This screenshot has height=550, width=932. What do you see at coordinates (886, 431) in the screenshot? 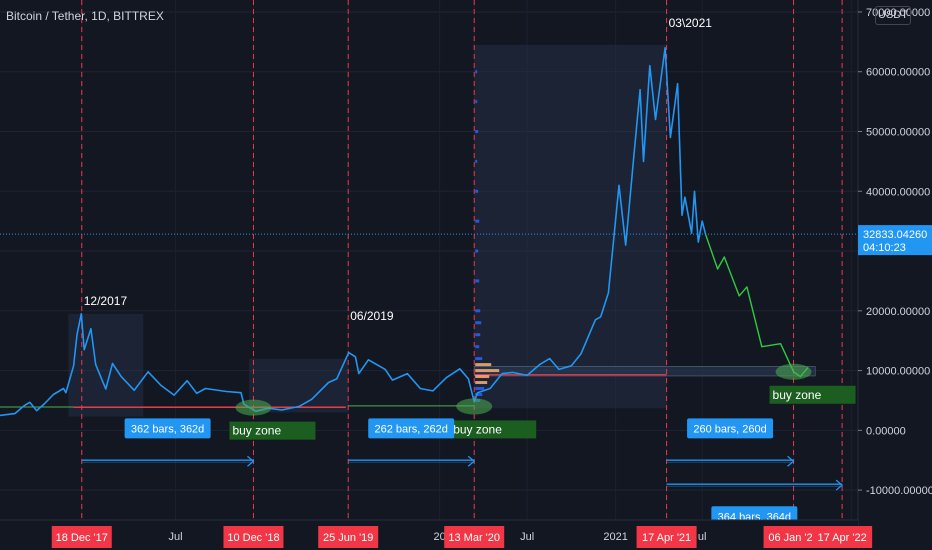
I see `price-tick-label: 0.00000` at bounding box center [886, 431].